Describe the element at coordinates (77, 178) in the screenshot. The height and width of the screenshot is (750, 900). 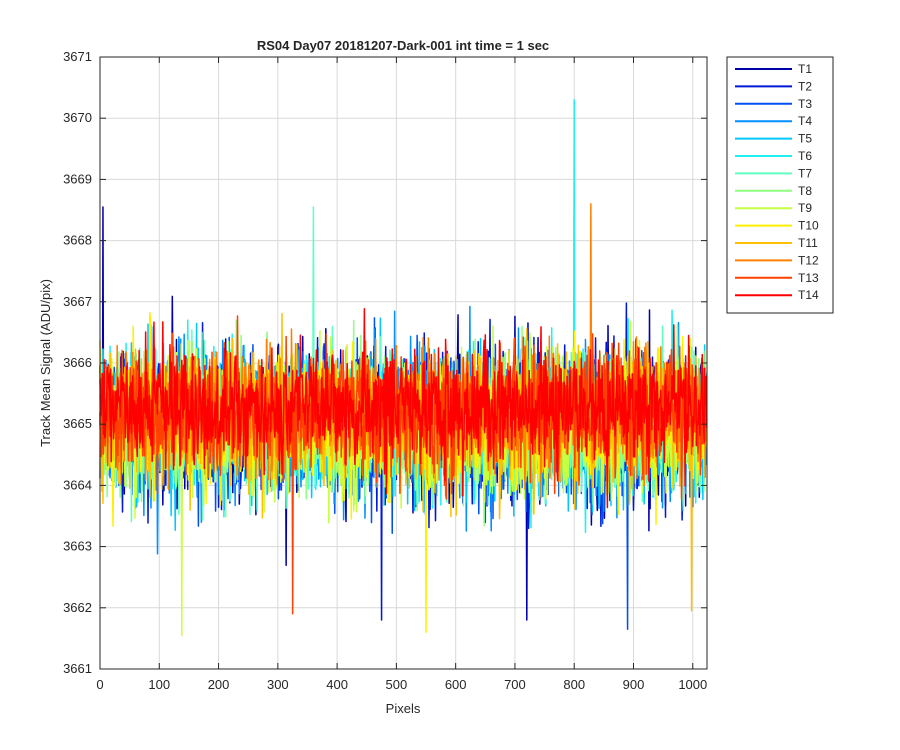
I see `y-tick-label-8: 3669` at that location.